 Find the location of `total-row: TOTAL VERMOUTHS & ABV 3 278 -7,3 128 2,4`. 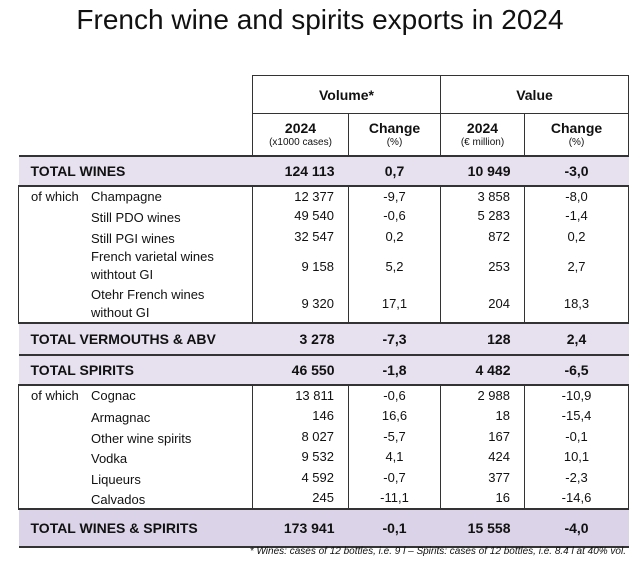

total-row: TOTAL VERMOUTHS & ABV 3 278 -7,3 128 2,4 is located at coordinates (323, 338).